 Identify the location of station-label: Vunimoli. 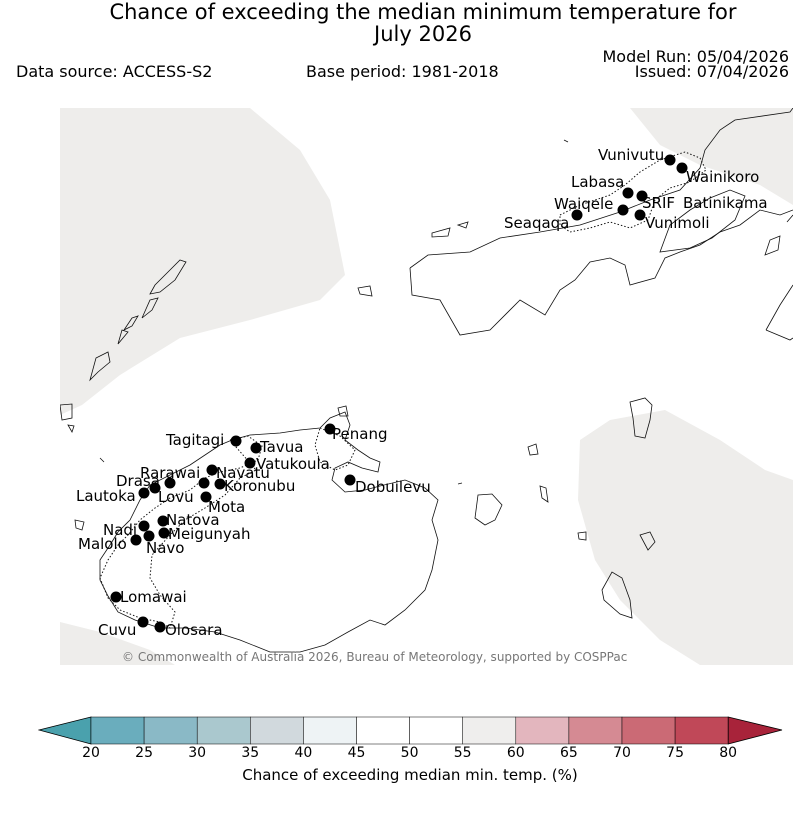
(677, 223).